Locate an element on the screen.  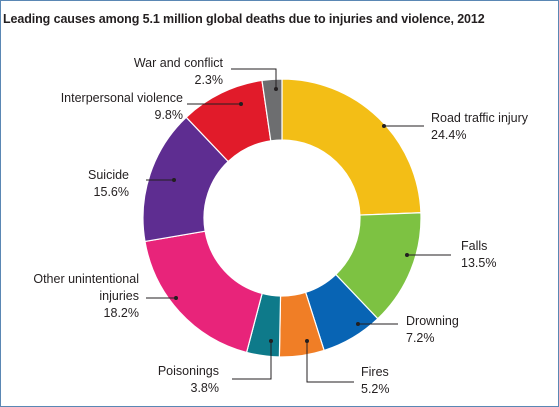
slice-road-traffic-injury is located at coordinates (351, 147).